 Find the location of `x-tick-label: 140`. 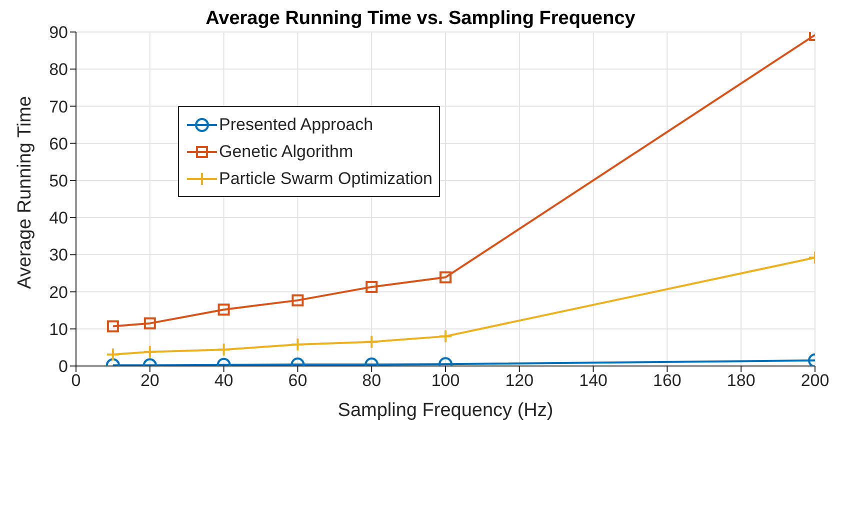

x-tick-label: 140 is located at coordinates (593, 380).